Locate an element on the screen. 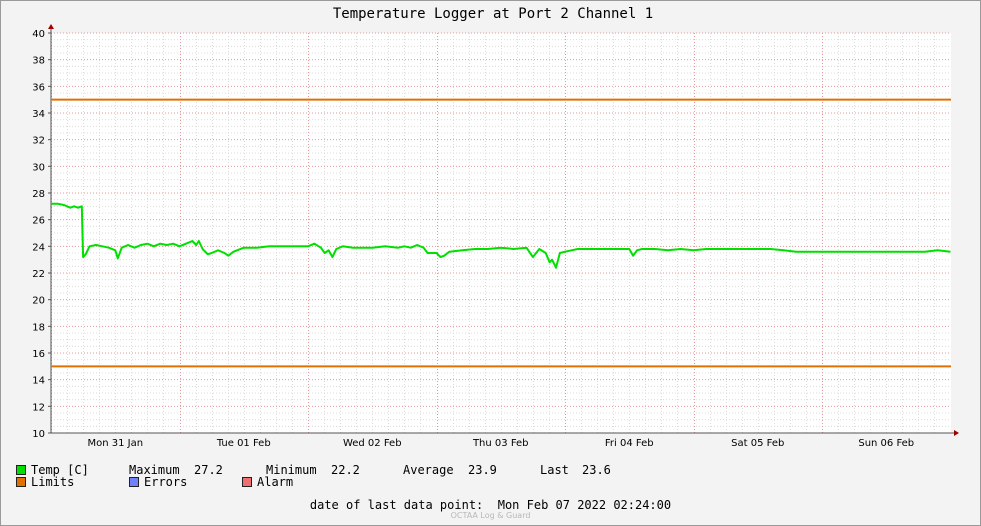 This screenshot has width=981, height=526. x-tick-label: Sun 06 Feb is located at coordinates (886, 443).